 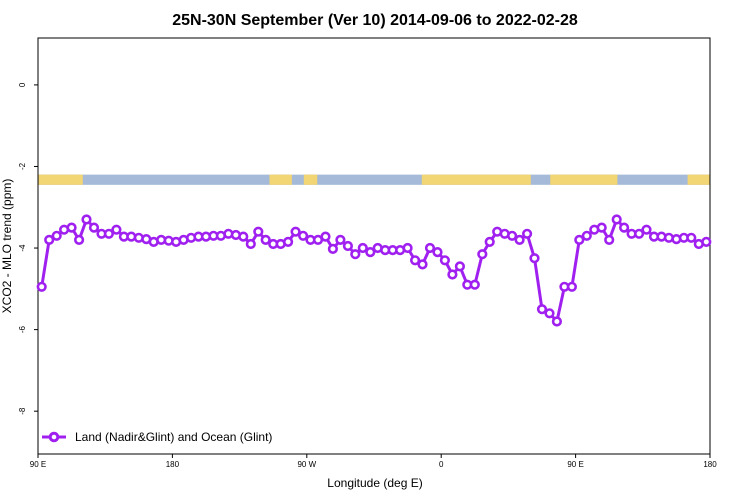 What do you see at coordinates (306, 464) in the screenshot?
I see `x-tick-label: 90 W` at bounding box center [306, 464].